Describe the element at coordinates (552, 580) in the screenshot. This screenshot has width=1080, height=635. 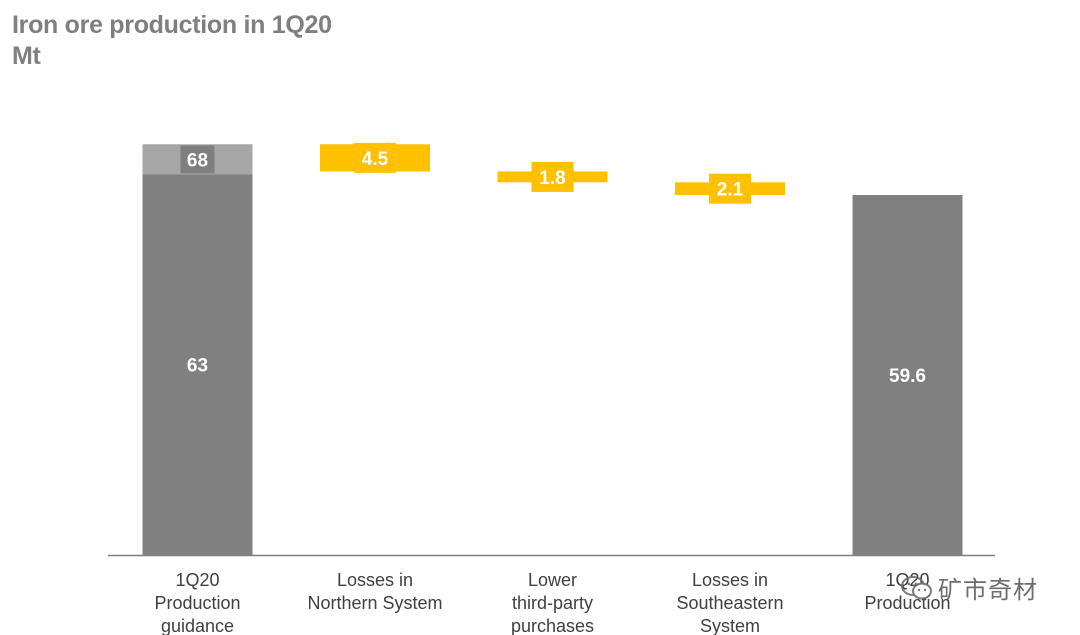
I see `category-label-2-line-0: Lower` at that location.